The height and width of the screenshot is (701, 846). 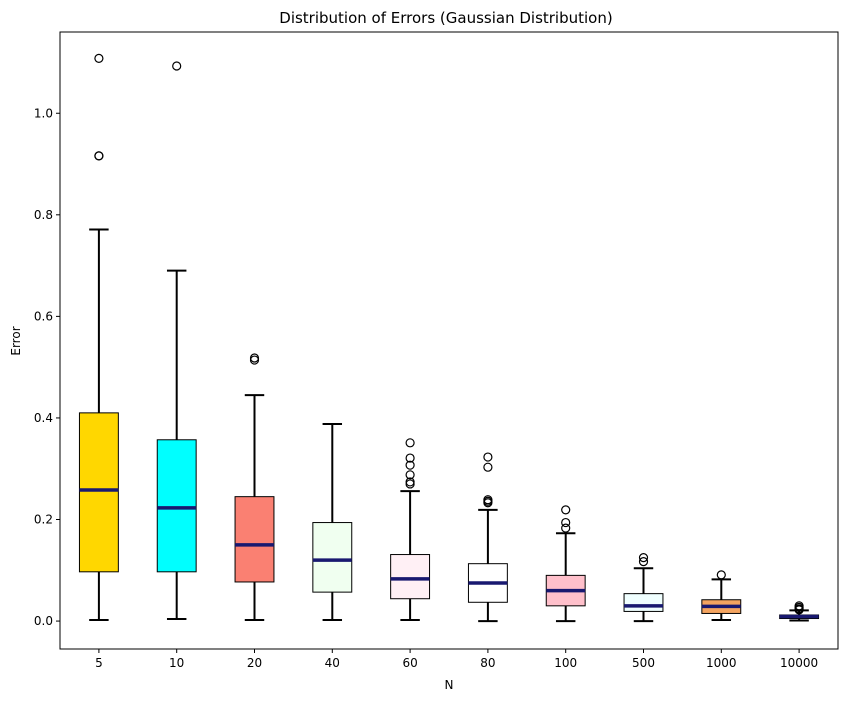 I want to click on x-tick-label: 20, so click(x=254, y=663).